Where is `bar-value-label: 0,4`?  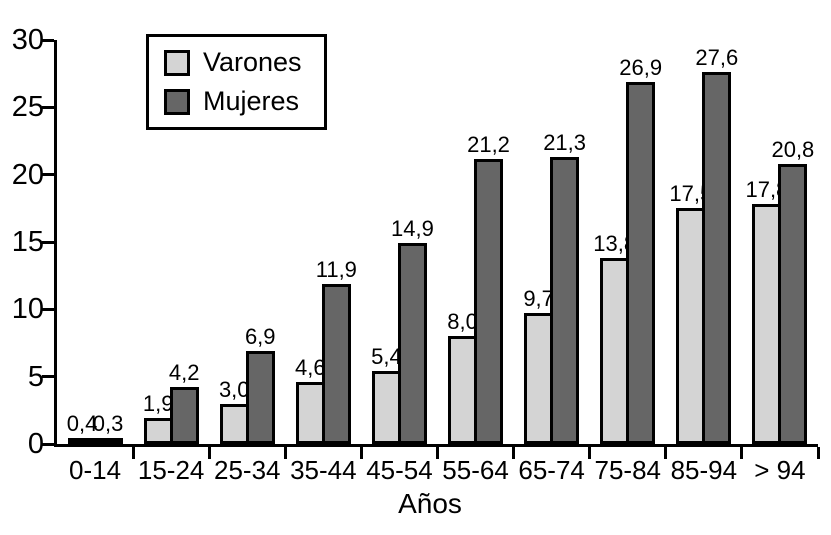 bar-value-label: 0,4 is located at coordinates (82, 423).